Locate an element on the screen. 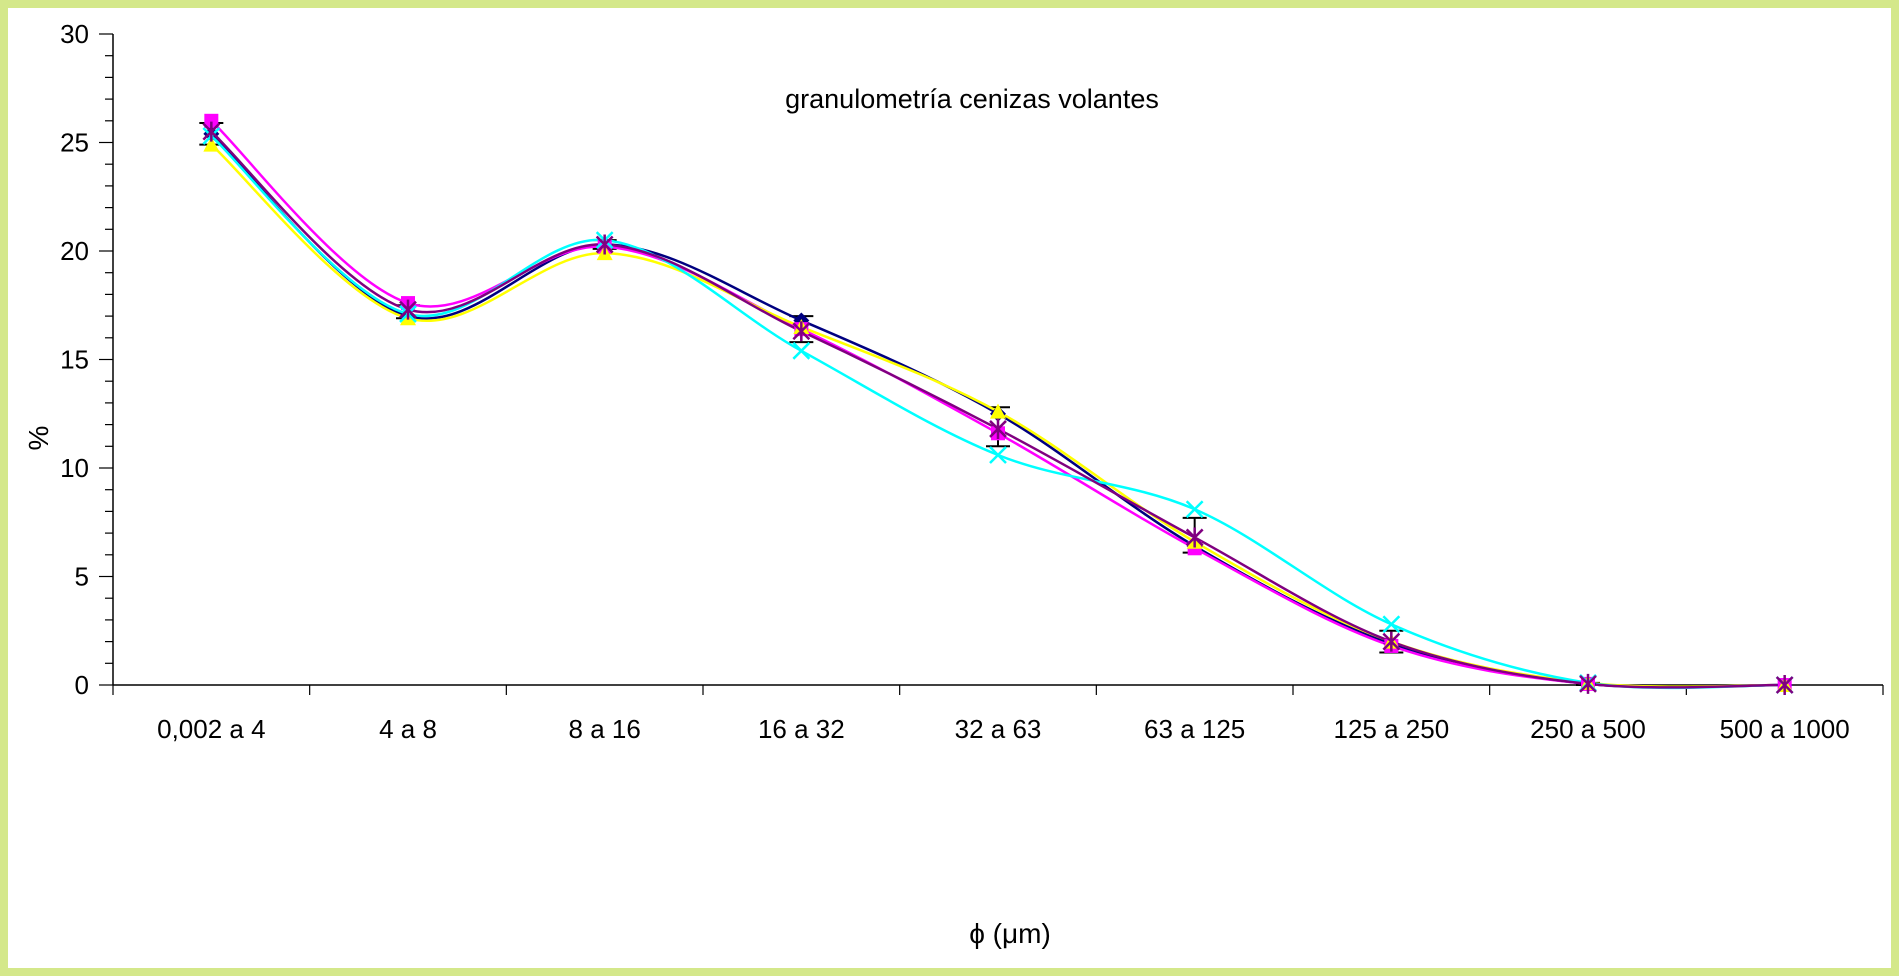 This screenshot has height=976, width=1899. y-tick-label: 15 is located at coordinates (74, 360).